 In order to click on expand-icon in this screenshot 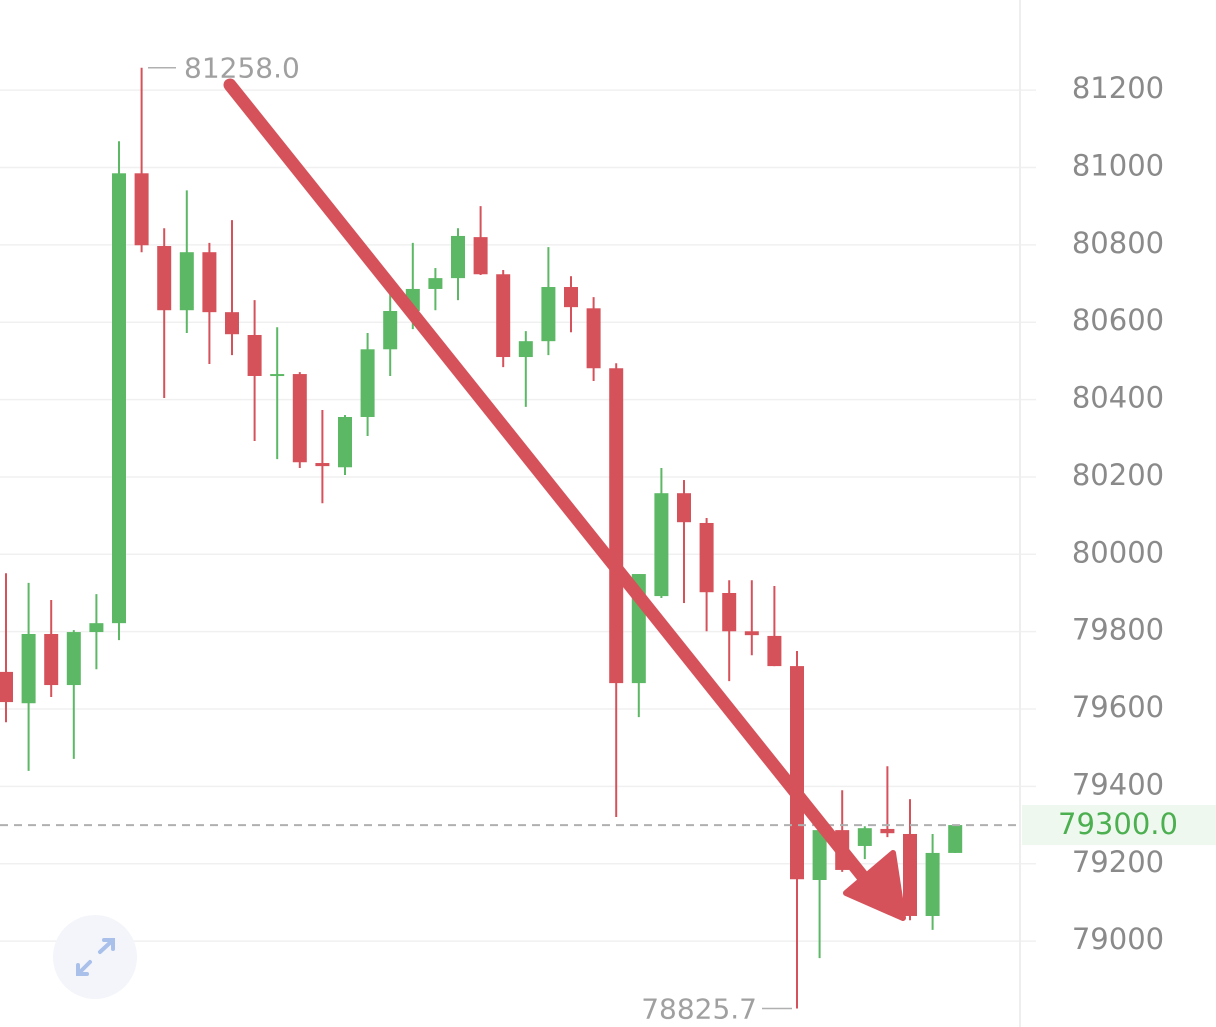, I will do `click(95, 957)`.